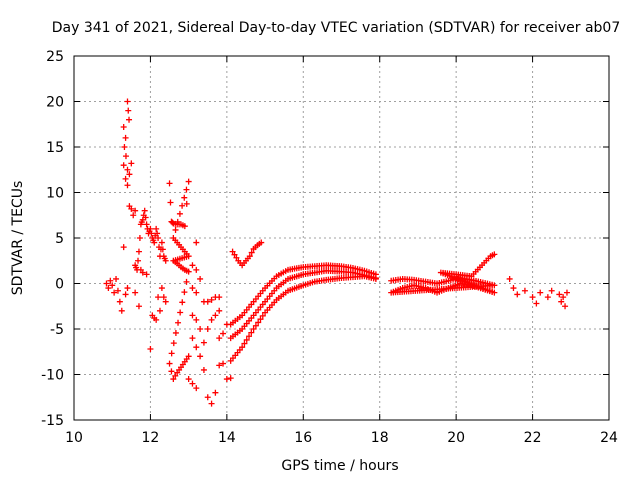 The image size is (640, 480). I want to click on y-tick-label: 0, so click(59, 285).